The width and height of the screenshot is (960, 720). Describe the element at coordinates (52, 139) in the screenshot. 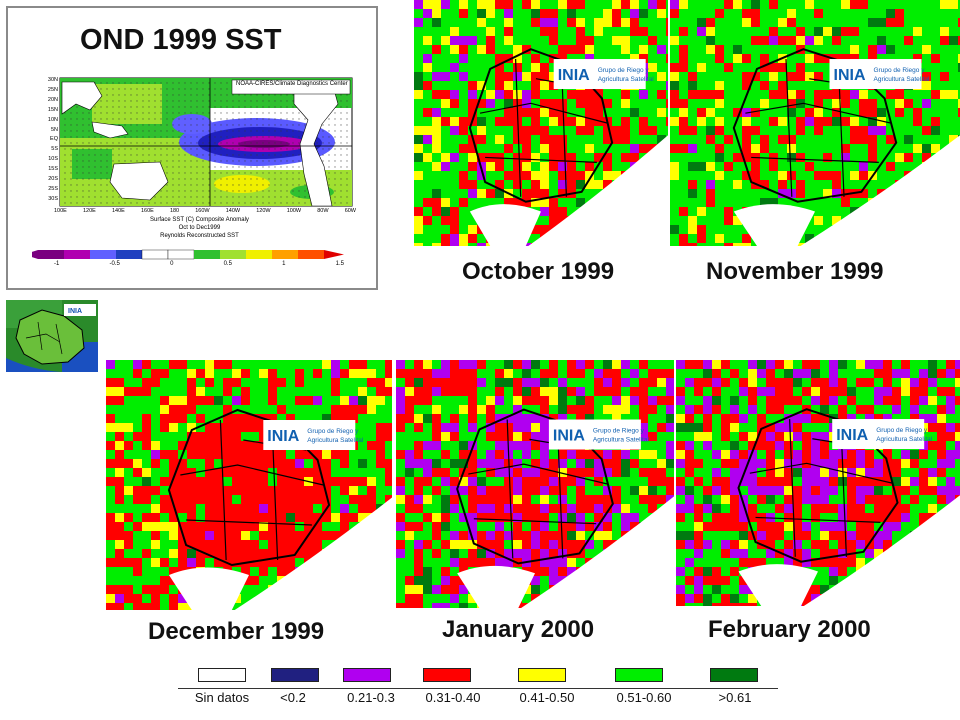

I see `sst-lat-ticks: 30N 25N 20N 15N 10N 5N EQ 5S 10S 15S 20S 25S 30S` at that location.